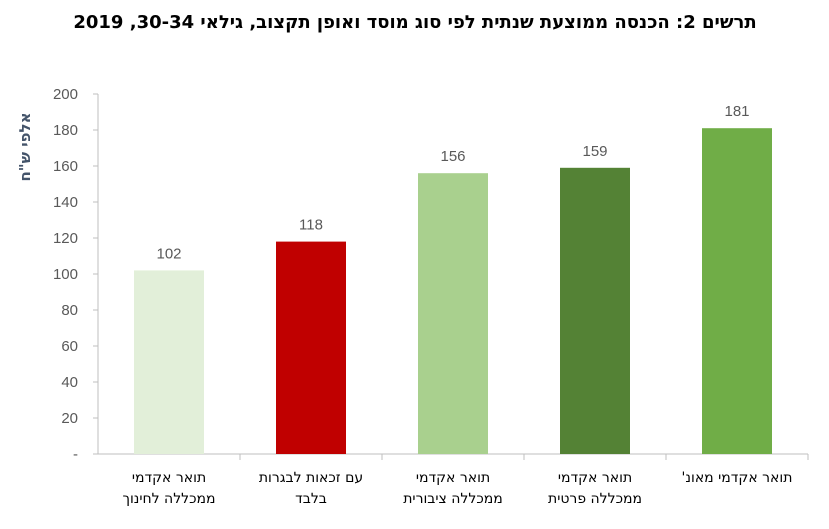 Image resolution: width=829 pixels, height=529 pixels. Describe the element at coordinates (168, 499) in the screenshot. I see `category-label: ממכללה לחינוך` at that location.